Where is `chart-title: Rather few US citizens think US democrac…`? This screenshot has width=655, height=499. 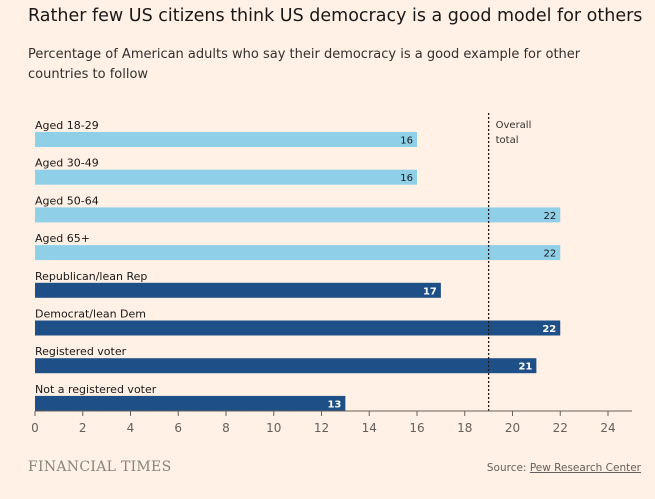 chart-title: Rather few US citizens think US democrac… is located at coordinates (335, 16).